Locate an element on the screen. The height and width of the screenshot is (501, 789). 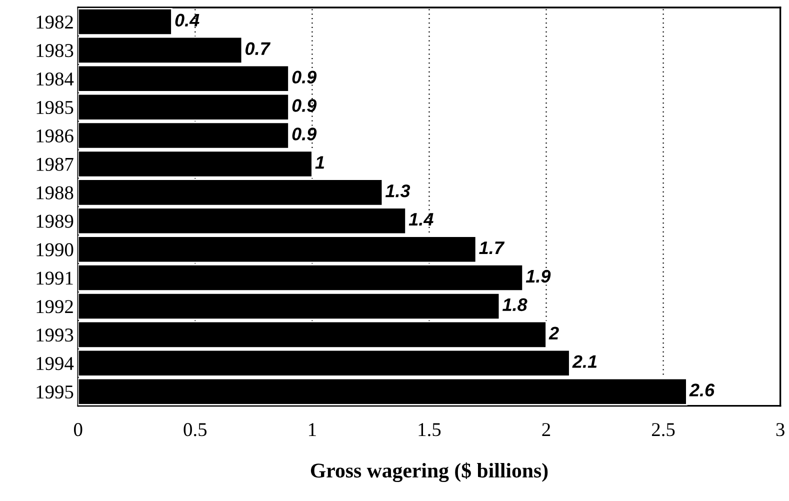
x-axis-title: Gross wagering ($ billions) is located at coordinates (429, 472).